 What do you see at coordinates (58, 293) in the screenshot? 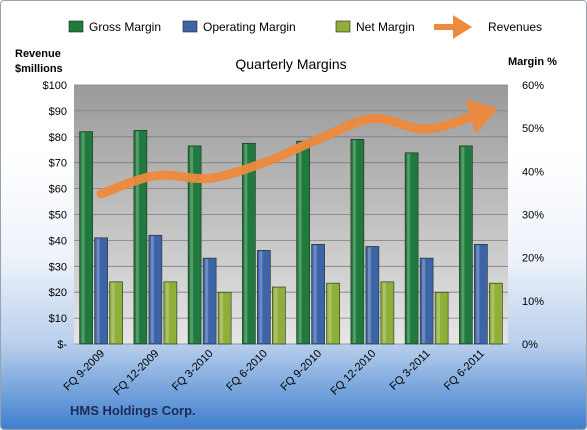
I see `left-tick-label: $20` at bounding box center [58, 293].